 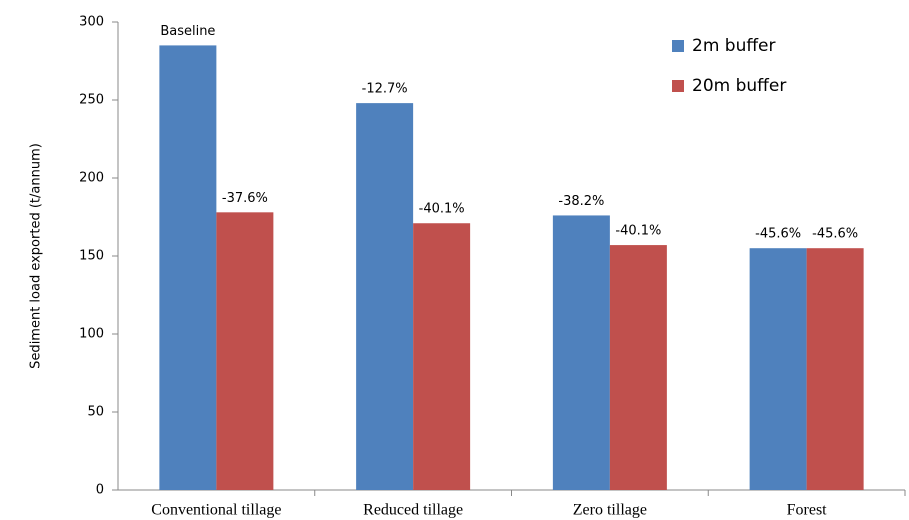 What do you see at coordinates (91, 178) in the screenshot?
I see `y-tick-label: 200` at bounding box center [91, 178].